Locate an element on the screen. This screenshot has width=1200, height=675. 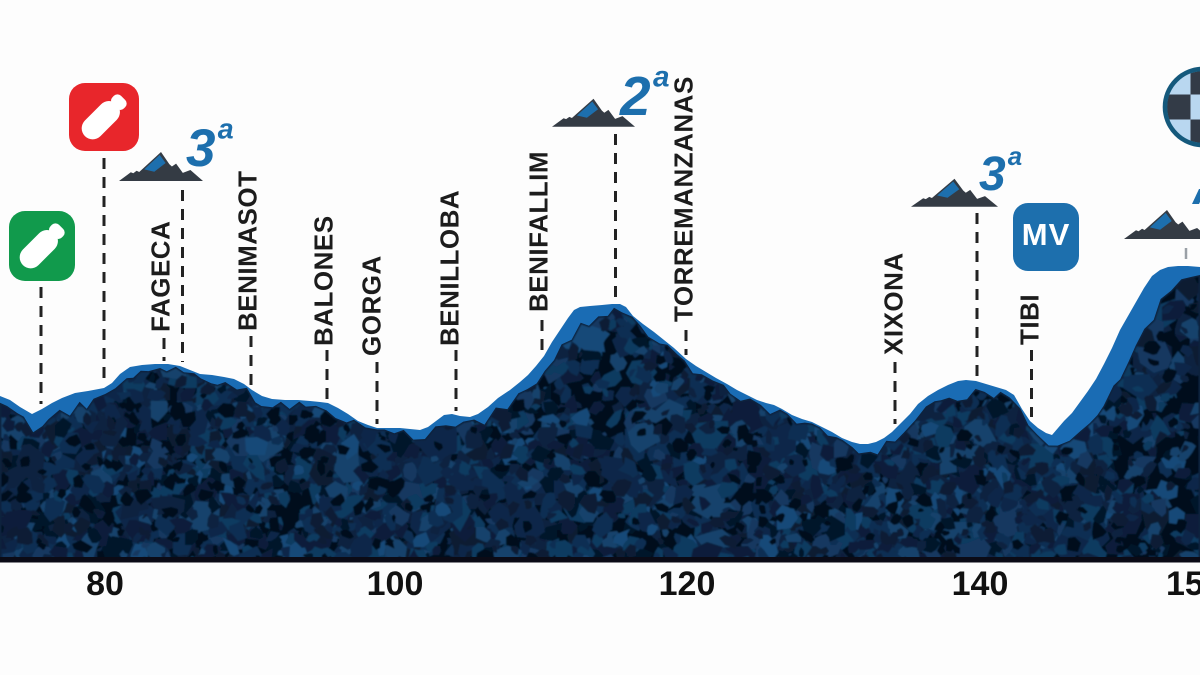
svg-text: MV is located at coordinates (1046, 234).